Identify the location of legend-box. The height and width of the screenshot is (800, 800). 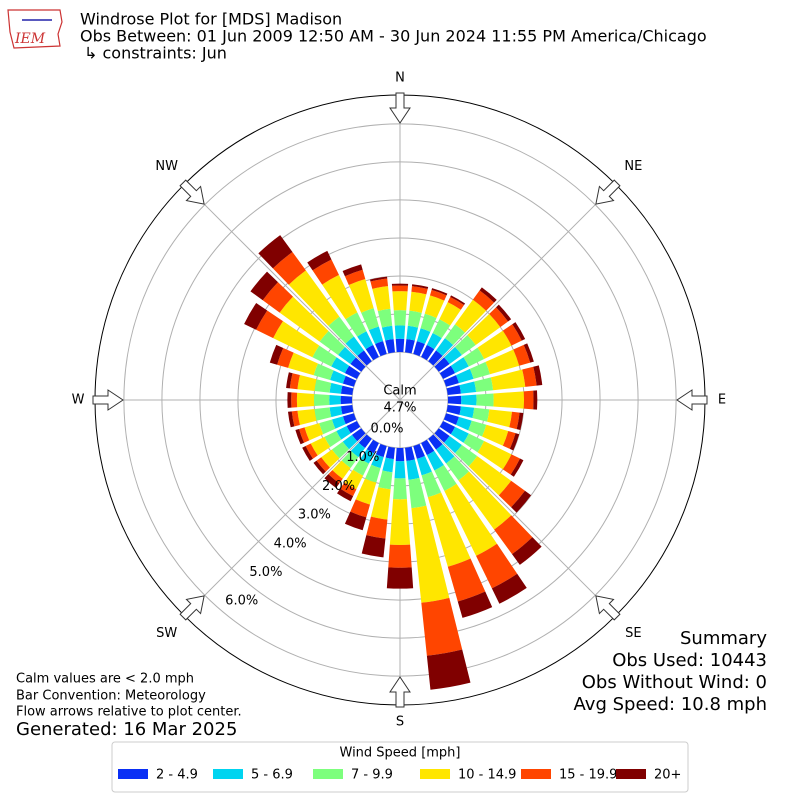
(400, 767).